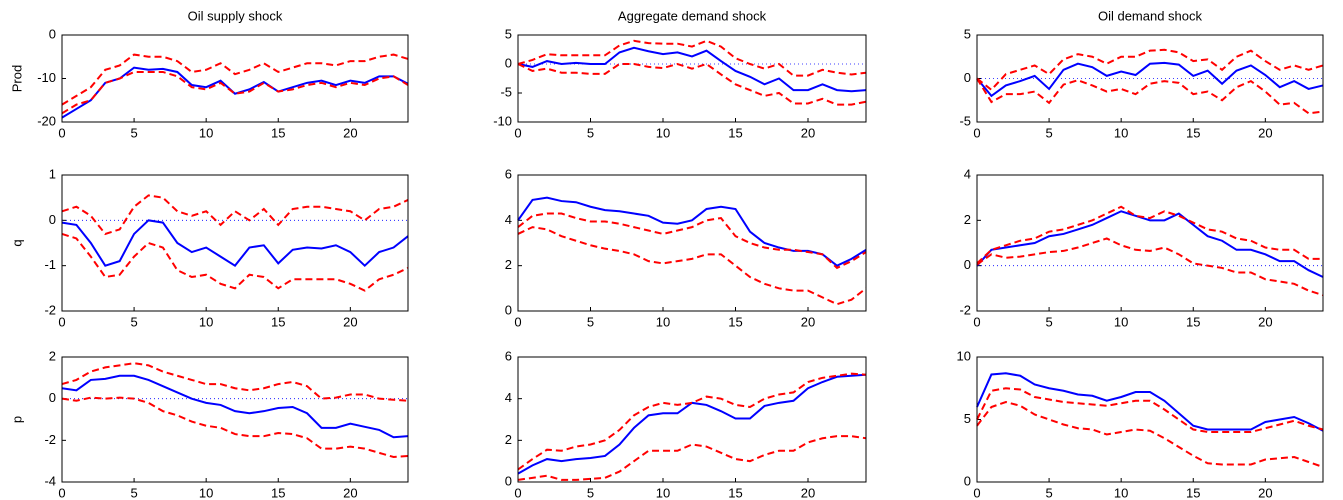  Describe the element at coordinates (692, 15) in the screenshot. I see `panel-title: Aggregate demand shock` at that location.